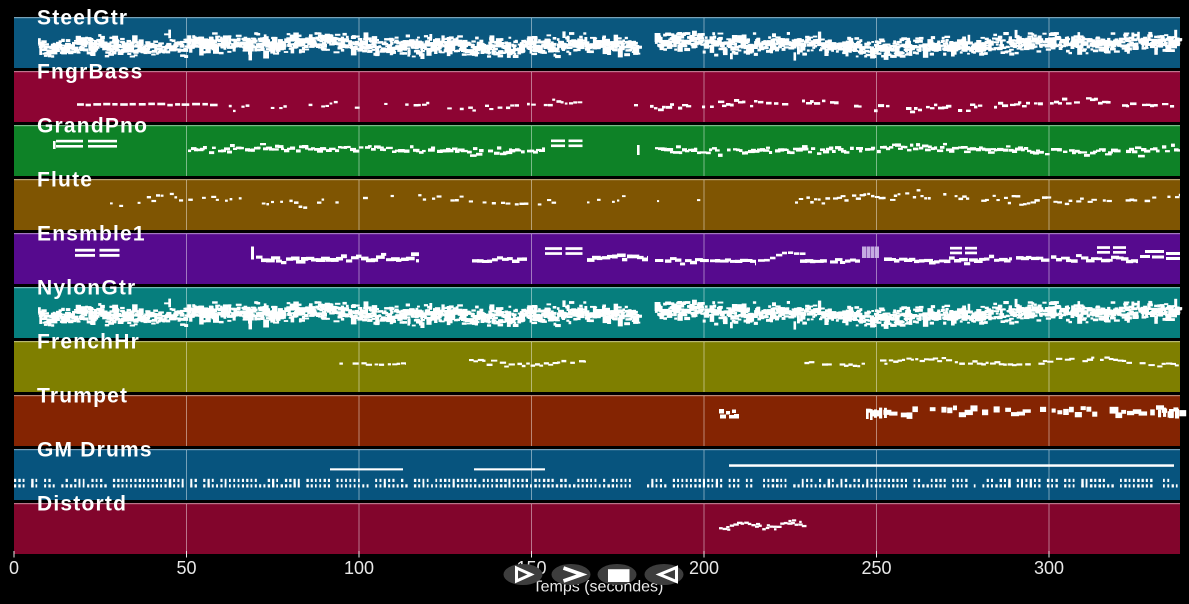 Image resolution: width=1189 pixels, height=604 pixels. Describe the element at coordinates (65, 180) in the screenshot. I see `svg-text: Flute` at that location.